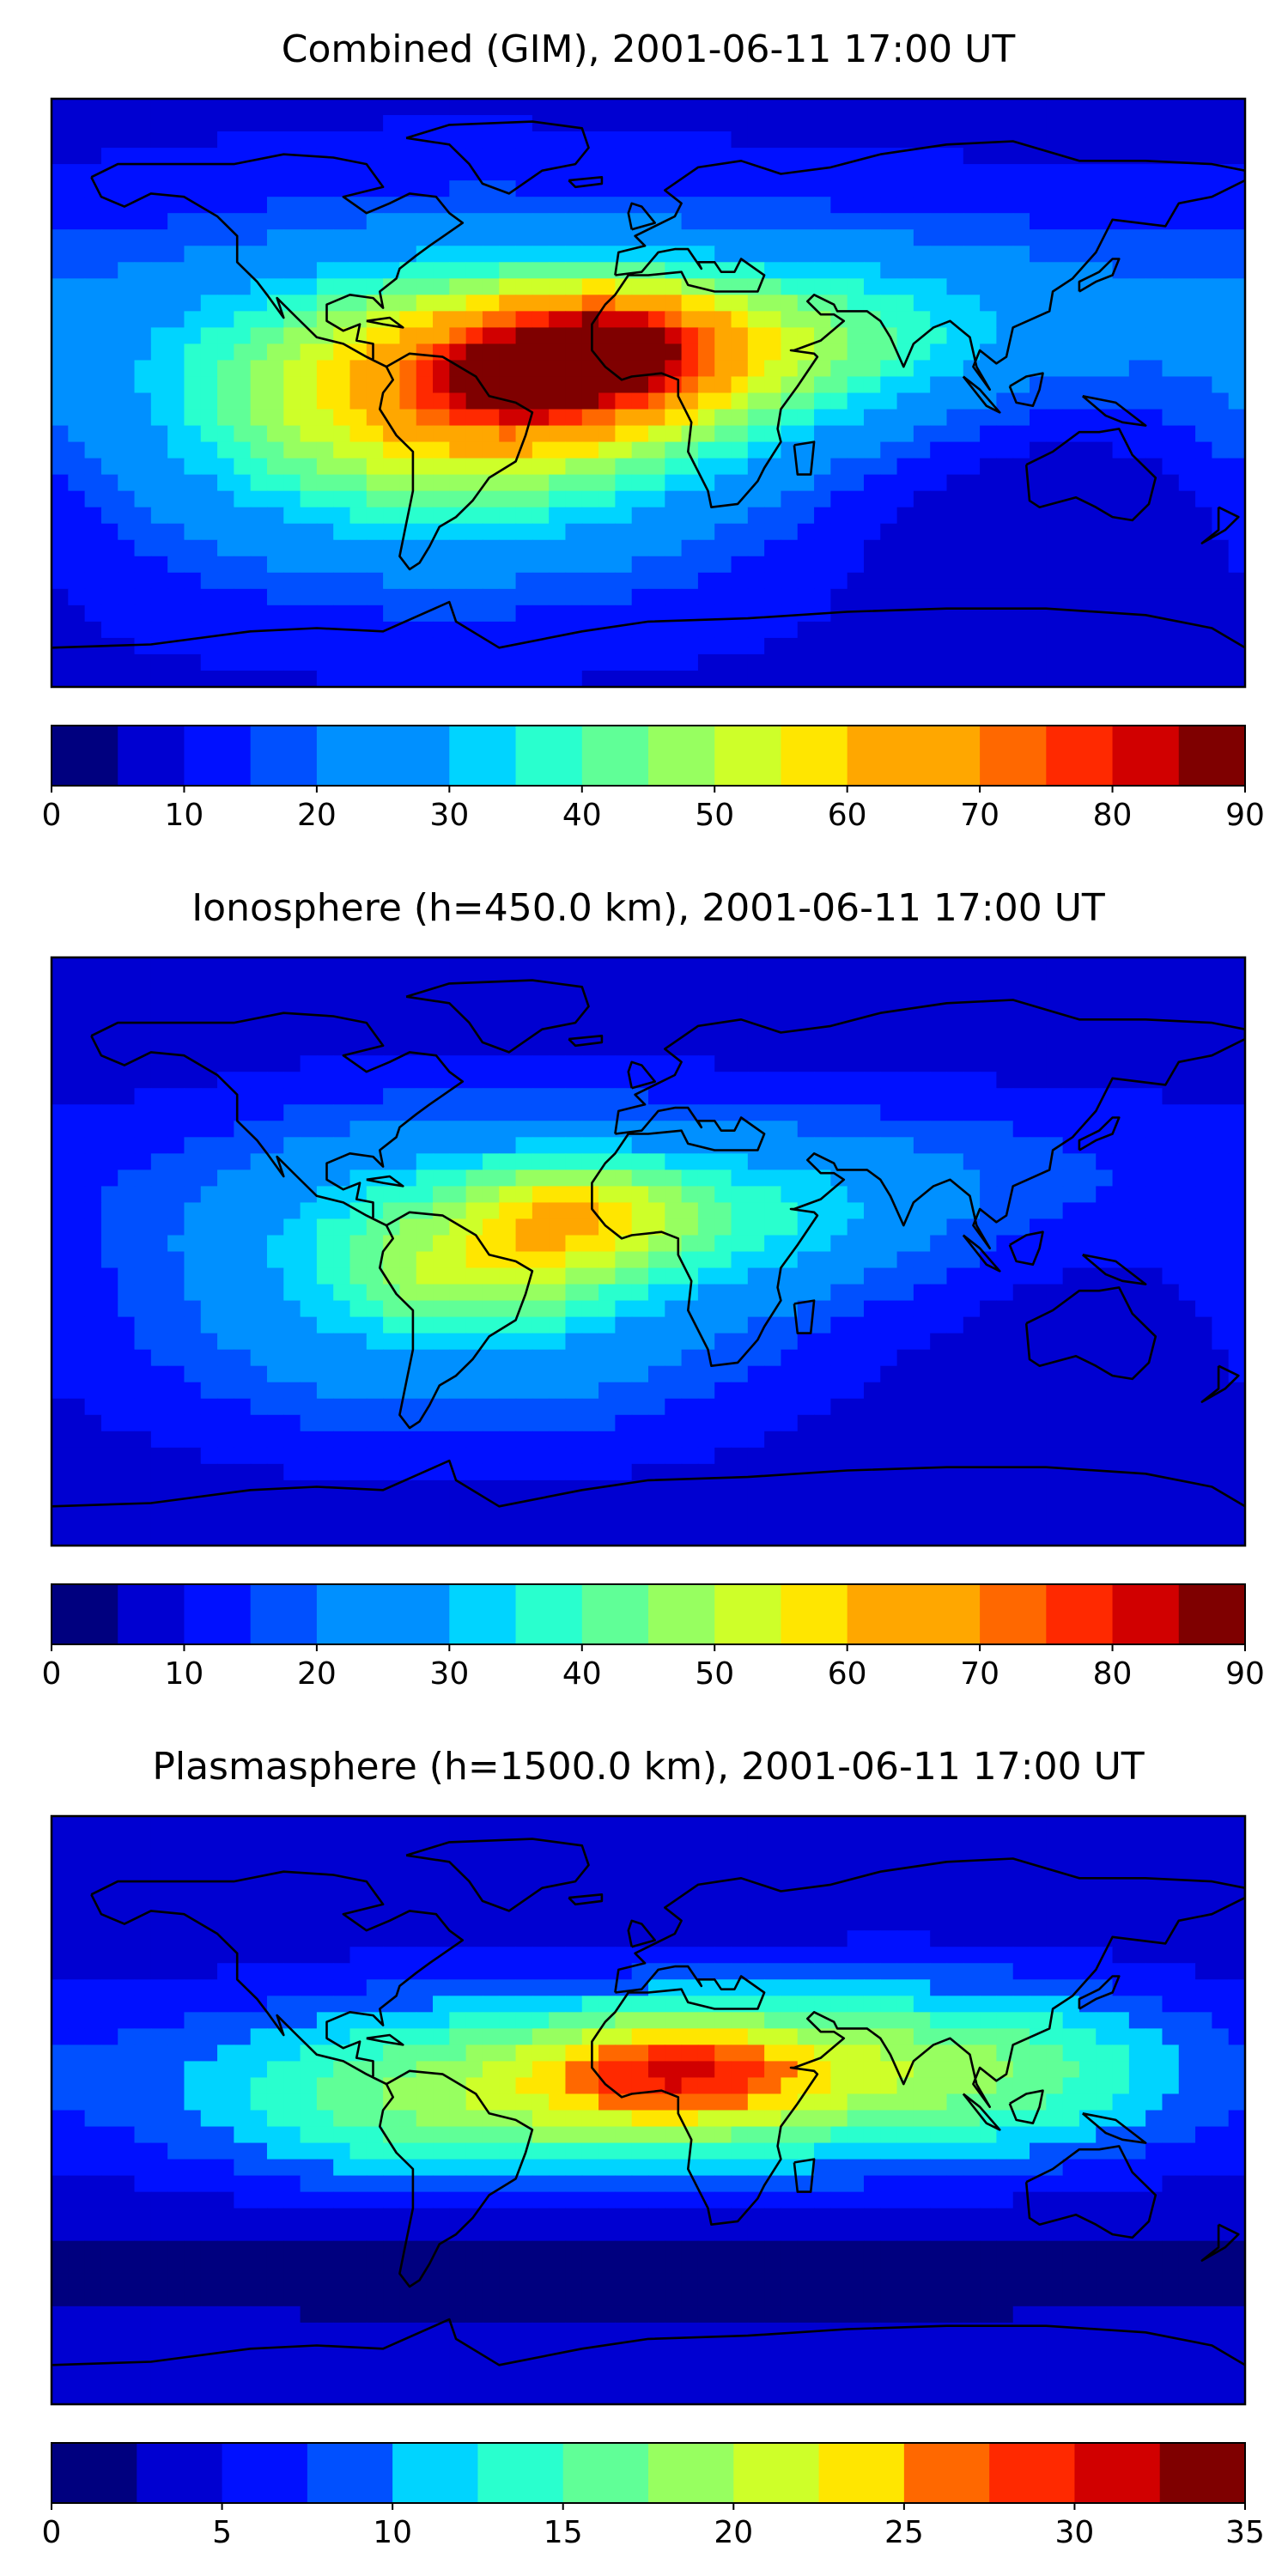  What do you see at coordinates (641, 217) in the screenshot?
I see `coastline` at bounding box center [641, 217].